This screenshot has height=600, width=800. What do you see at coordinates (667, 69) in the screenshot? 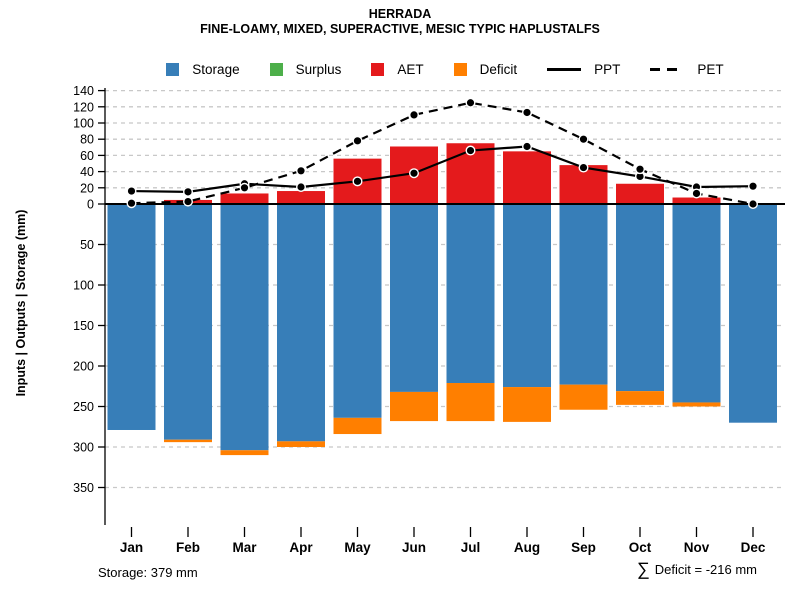
I see `legend-line-sample-pet` at bounding box center [667, 69].